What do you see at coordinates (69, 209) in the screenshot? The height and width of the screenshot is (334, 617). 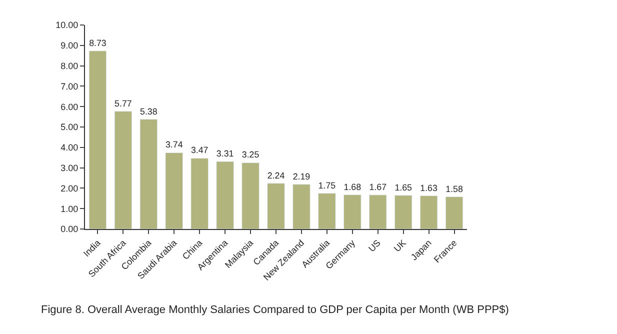 I see `y-tick-label: 1.00` at bounding box center [69, 209].